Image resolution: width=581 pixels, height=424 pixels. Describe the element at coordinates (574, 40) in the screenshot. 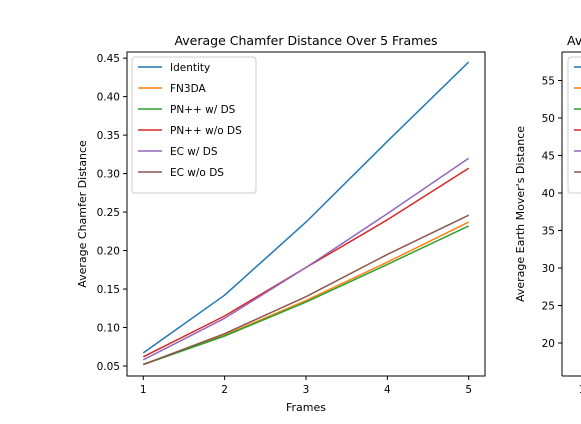

I see `chart-title: Av` at that location.